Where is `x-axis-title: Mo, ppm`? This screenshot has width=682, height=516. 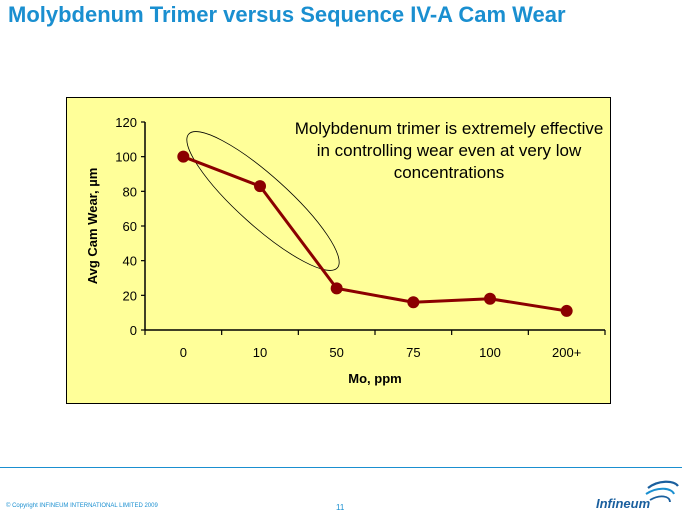
x-axis-title: Mo, ppm is located at coordinates (374, 378).